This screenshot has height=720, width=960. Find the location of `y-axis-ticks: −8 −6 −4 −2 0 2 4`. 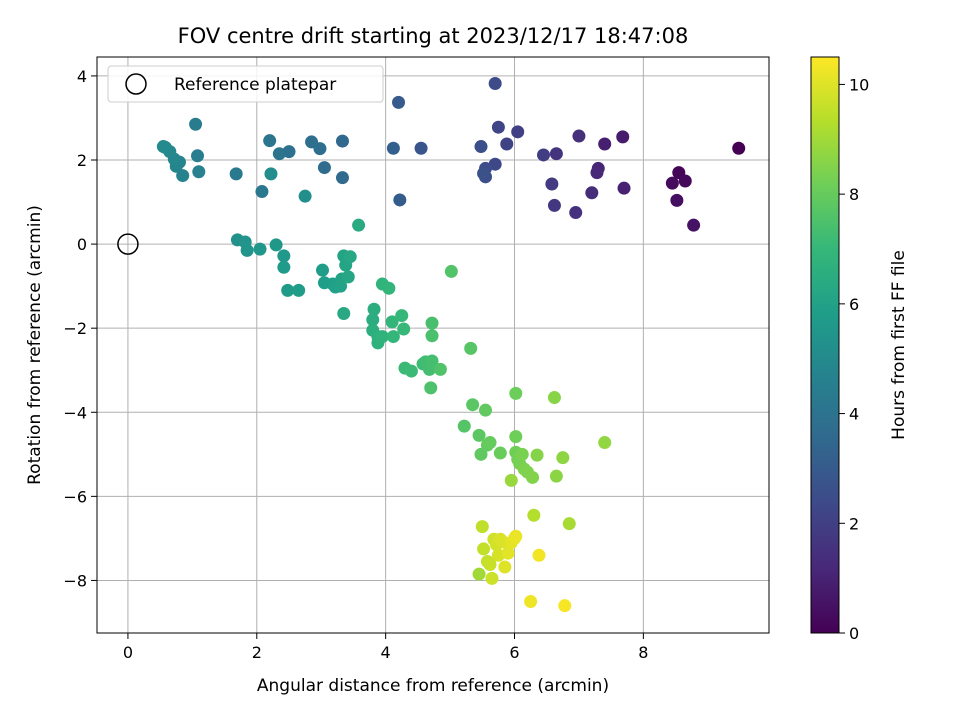

y-axis-ticks: −8 −6 −4 −2 0 2 4 is located at coordinates (80, 328).